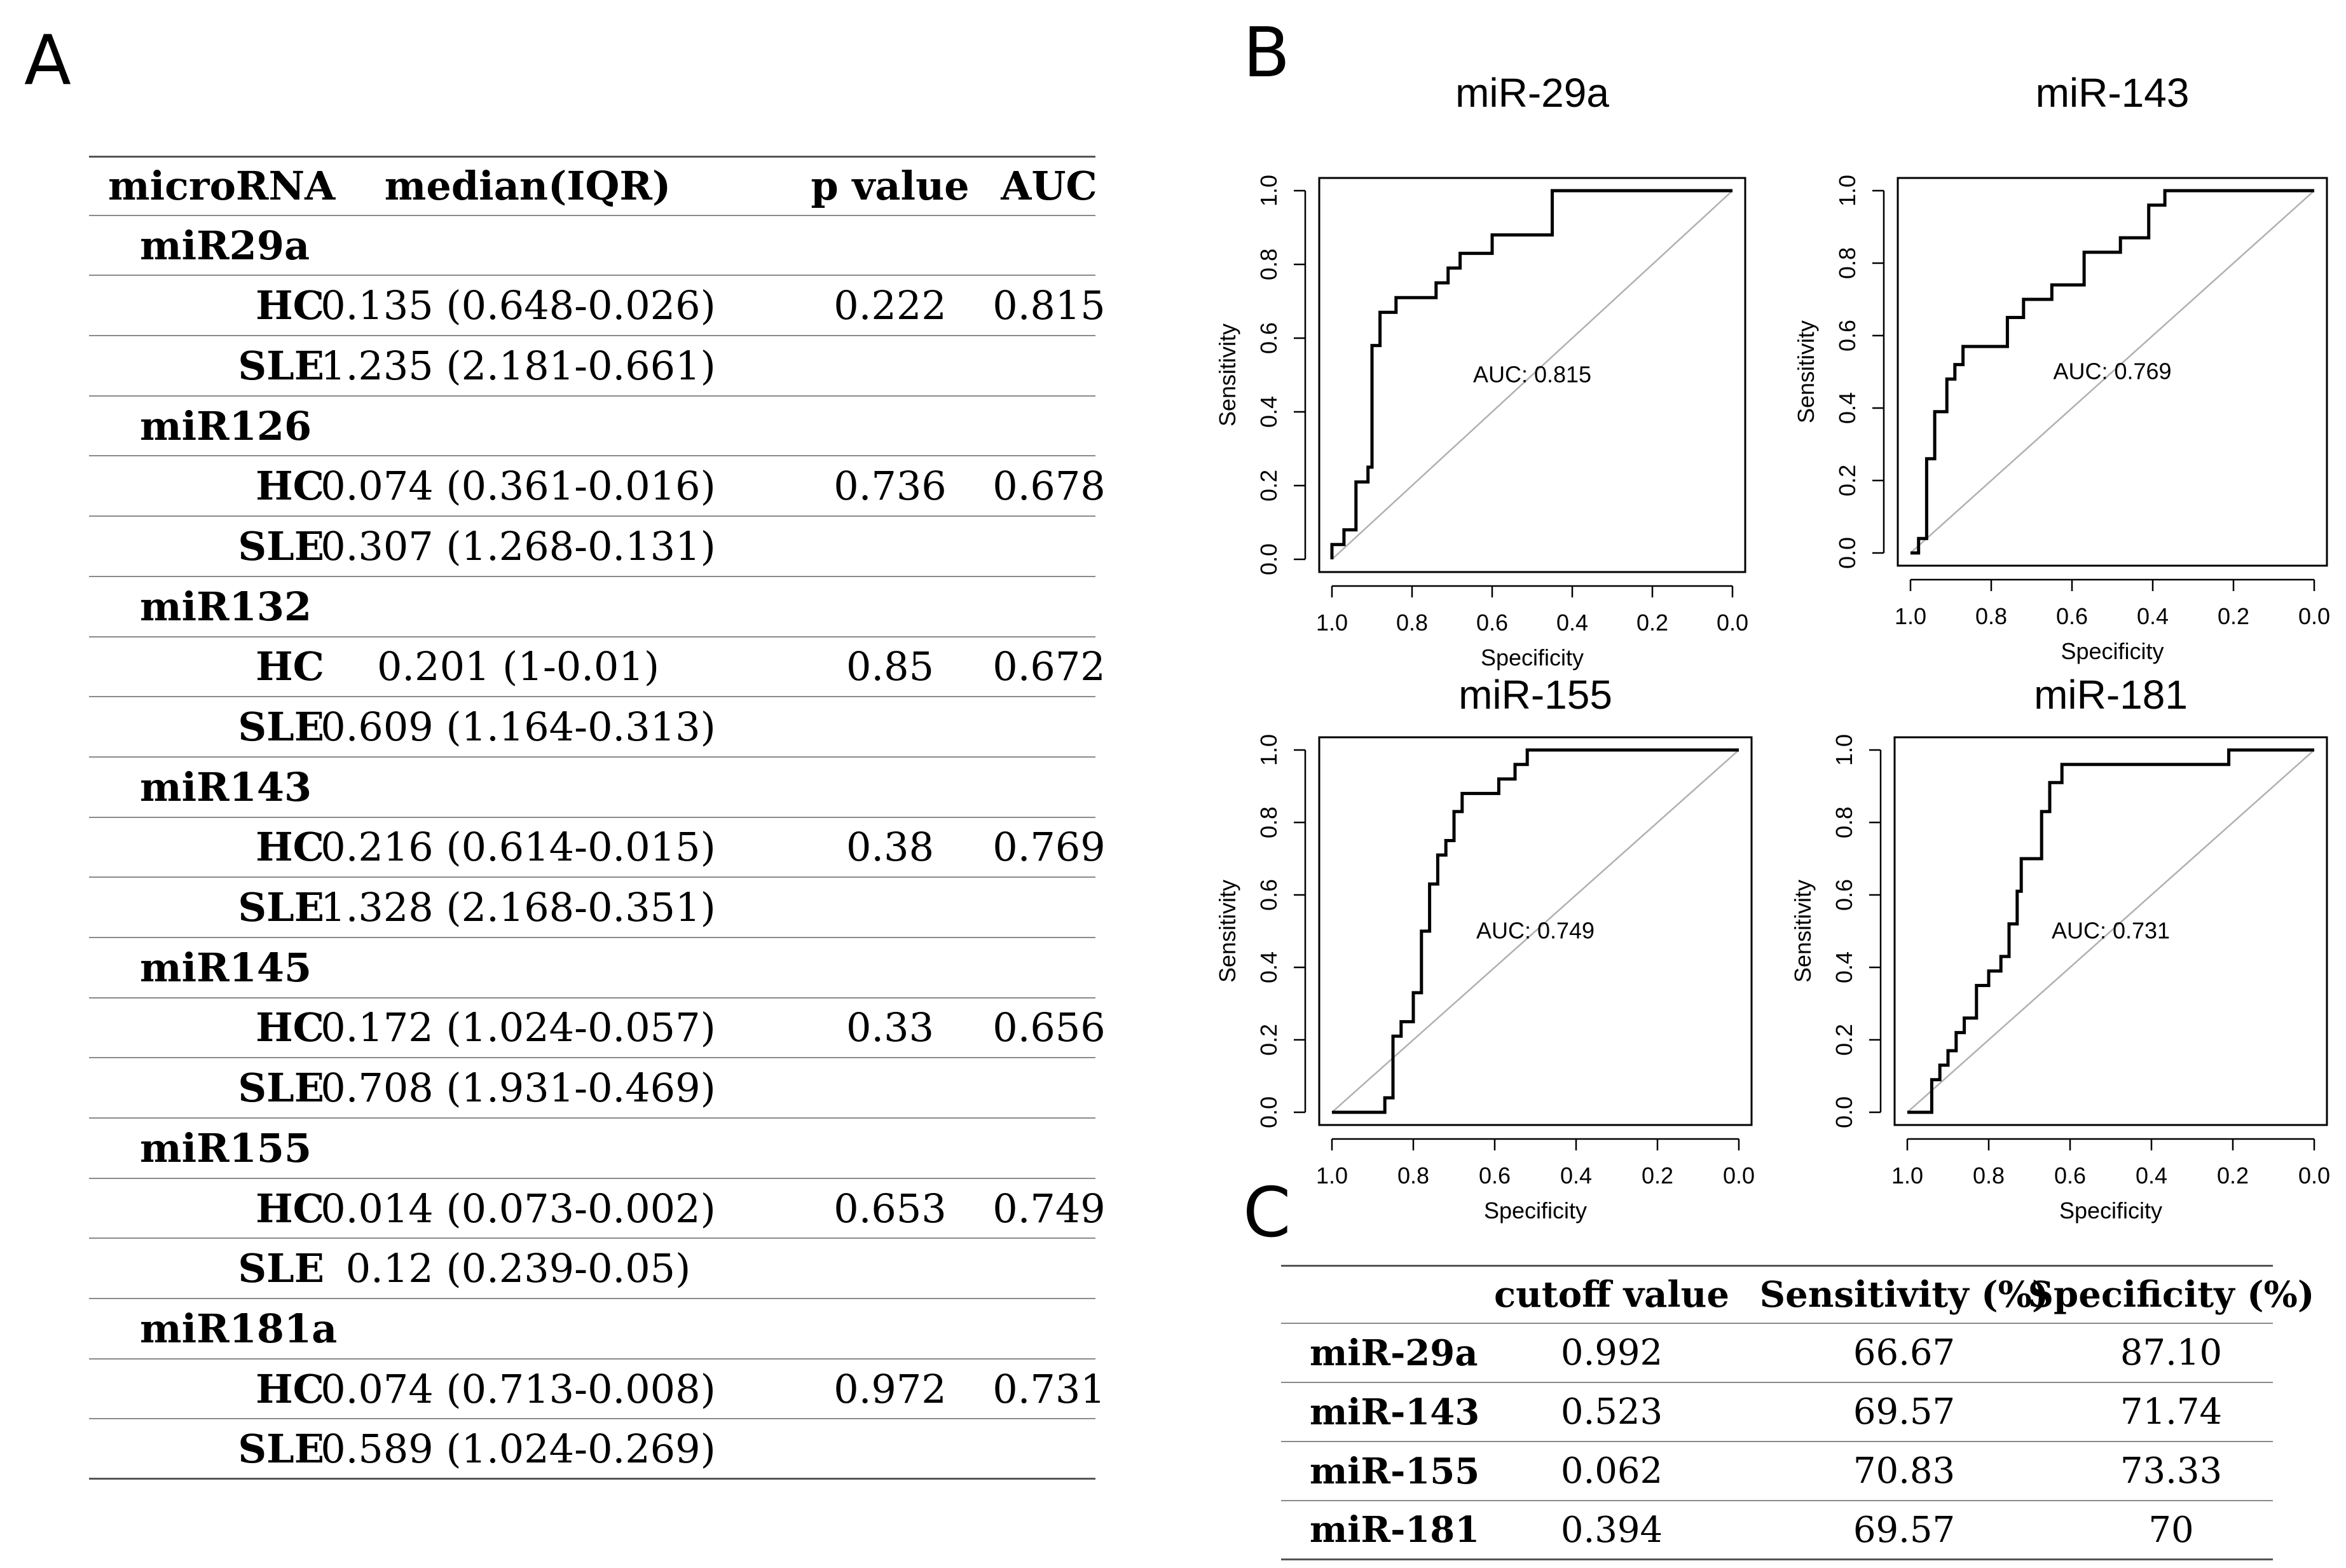  Describe the element at coordinates (1532, 93) in the screenshot. I see `chart-title: miR-29a` at that location.